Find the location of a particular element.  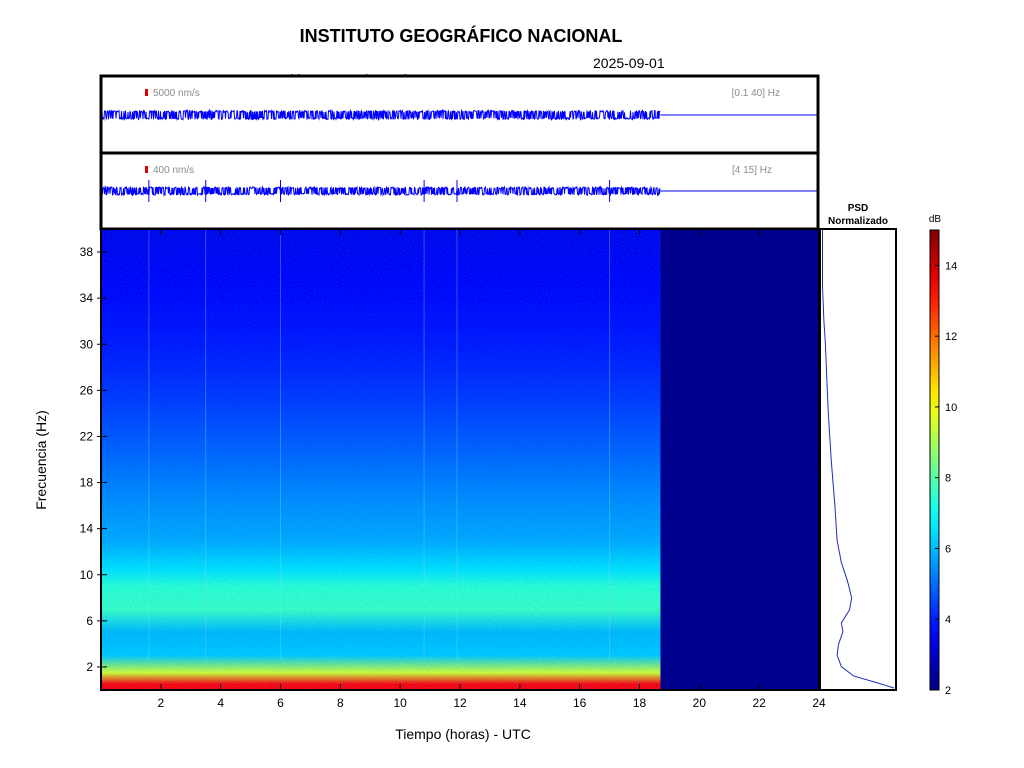

colorbar-title: dB is located at coordinates (935, 219).